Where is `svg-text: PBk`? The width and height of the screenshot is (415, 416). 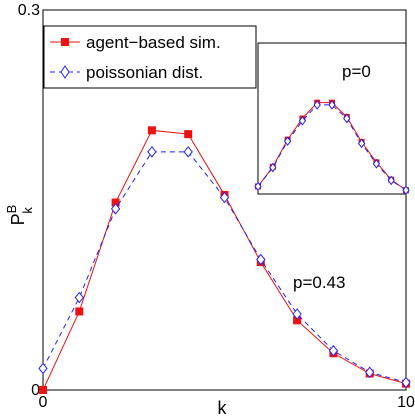
svg-text: PBk is located at coordinates (19, 215).